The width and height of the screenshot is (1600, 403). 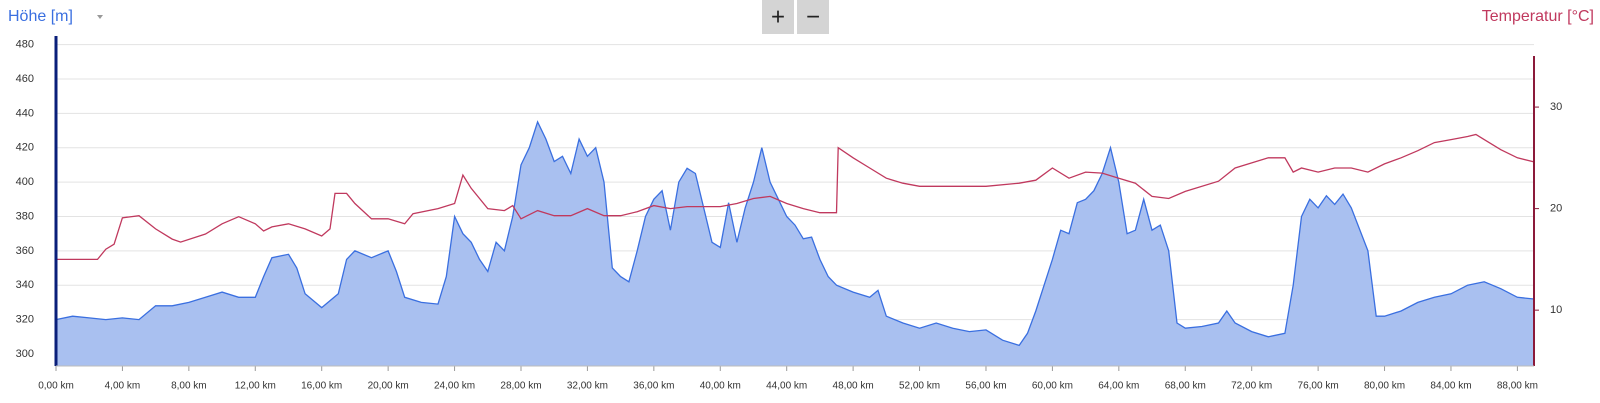 I want to click on y-tick-label: 400, so click(x=25, y=182).